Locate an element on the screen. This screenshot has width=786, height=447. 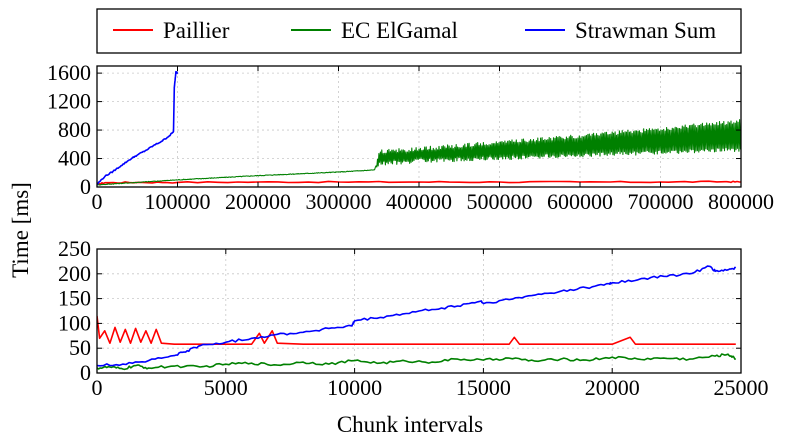
bottom-xtick-label-0: 0 is located at coordinates (97, 387).